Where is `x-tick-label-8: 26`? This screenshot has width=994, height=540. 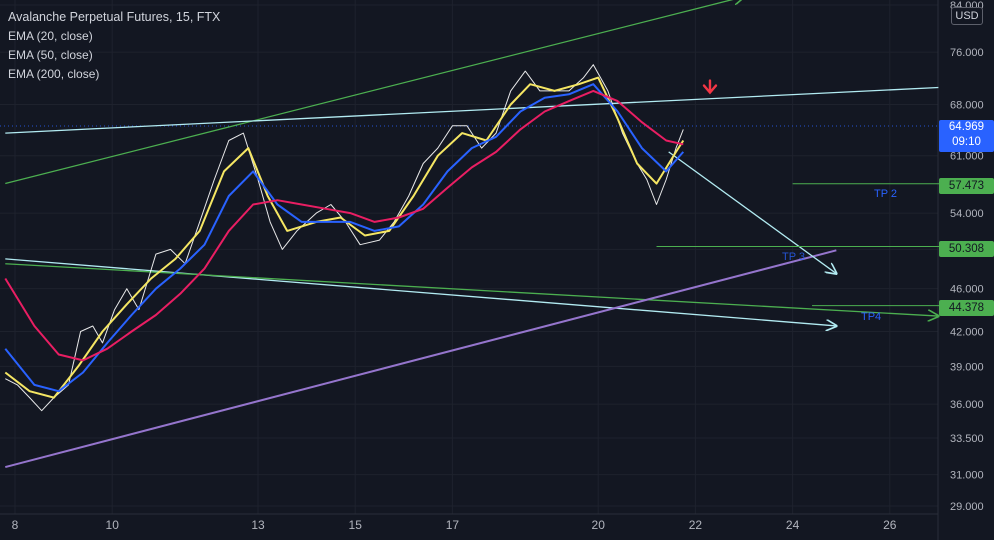 x-tick-label-8: 26 is located at coordinates (890, 525).